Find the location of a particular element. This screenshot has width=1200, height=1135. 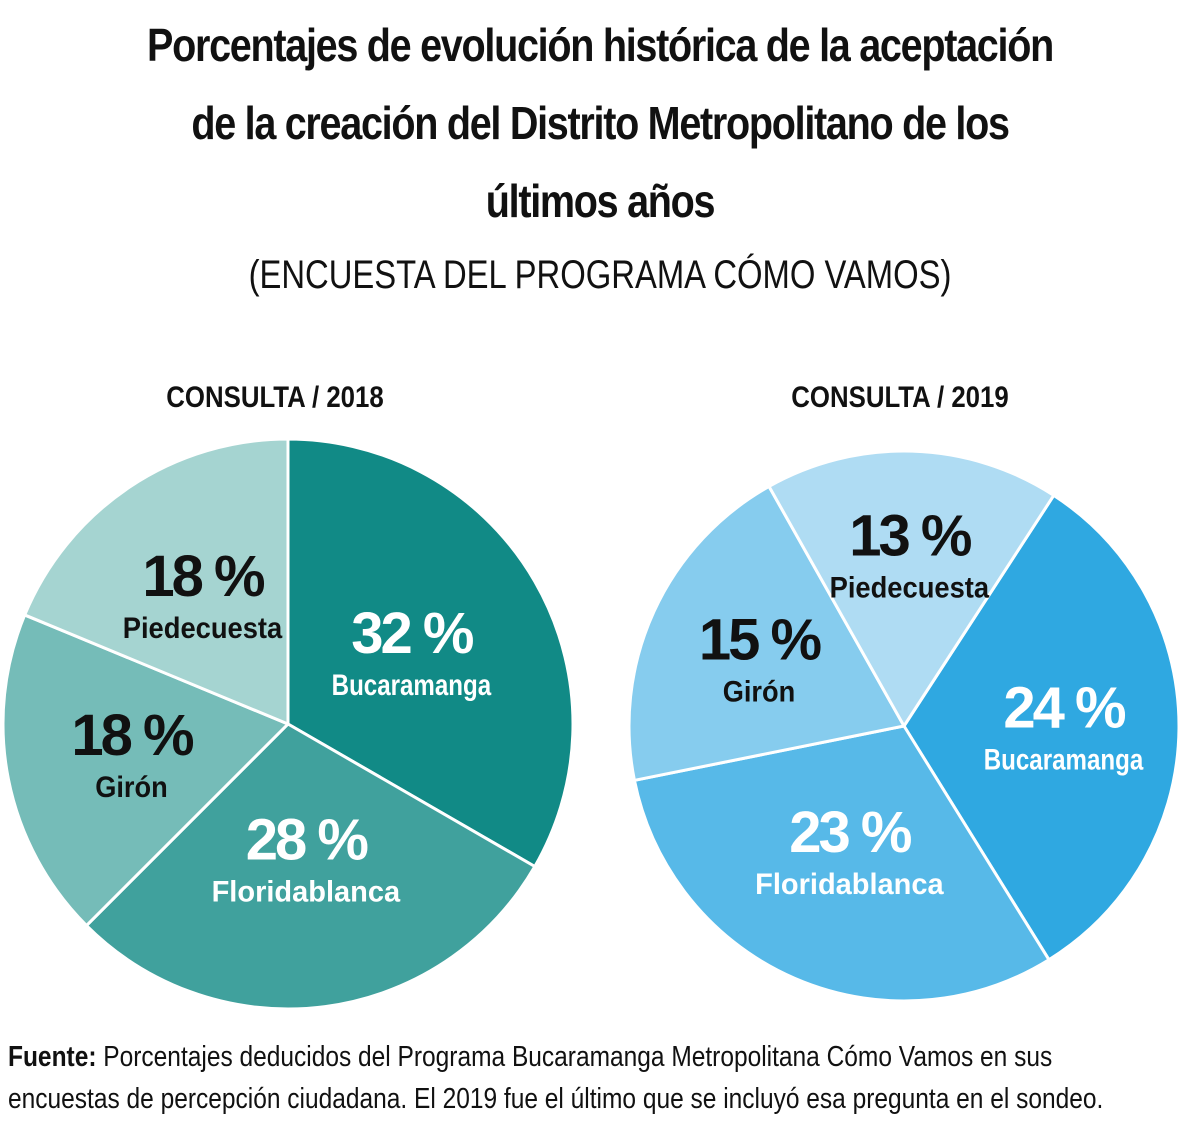

source-label: Fuente: is located at coordinates (52, 1057).